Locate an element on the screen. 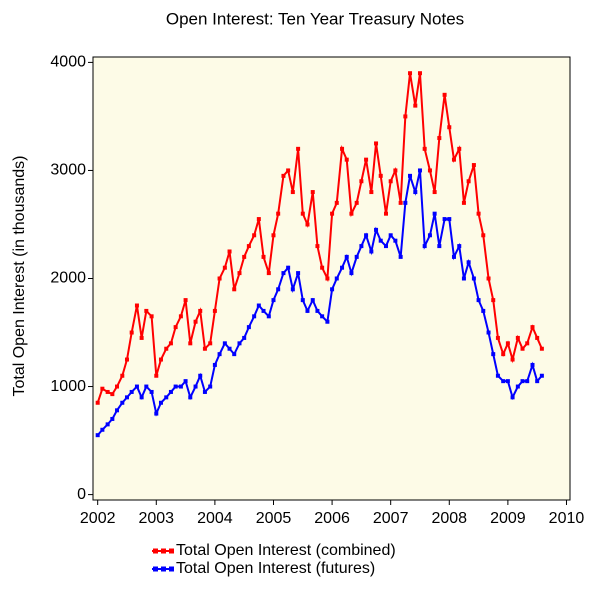  y-tick-label: 0 is located at coordinates (81, 494).